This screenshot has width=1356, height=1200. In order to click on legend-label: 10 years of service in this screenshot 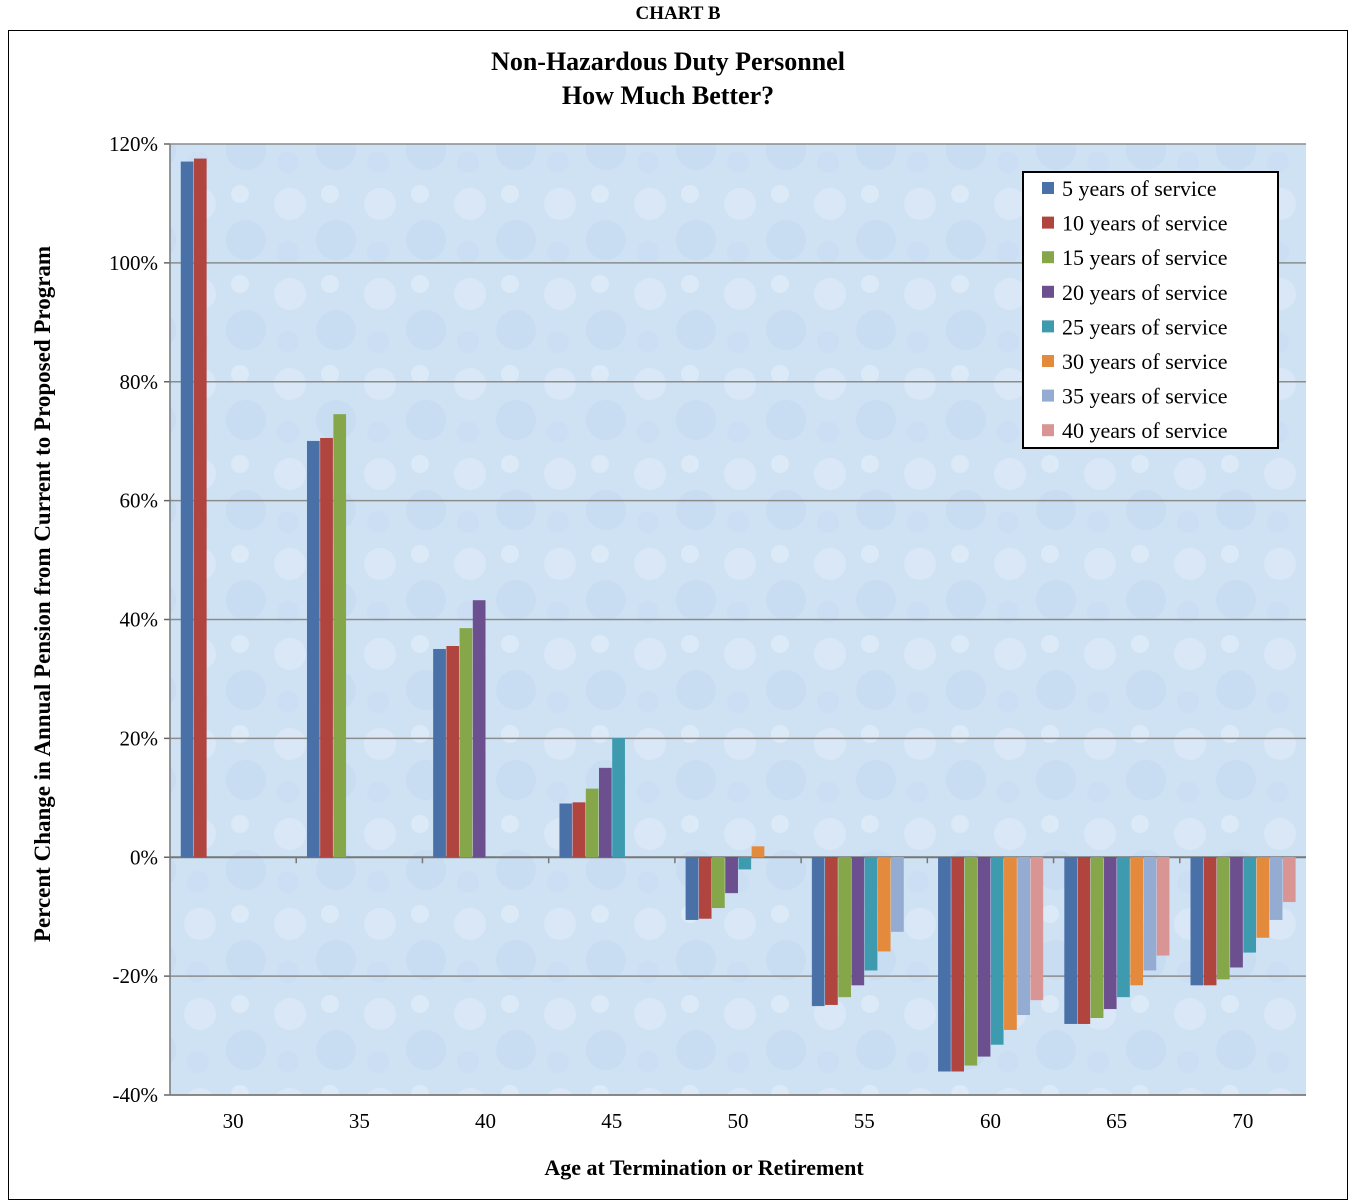, I will do `click(1145, 223)`.